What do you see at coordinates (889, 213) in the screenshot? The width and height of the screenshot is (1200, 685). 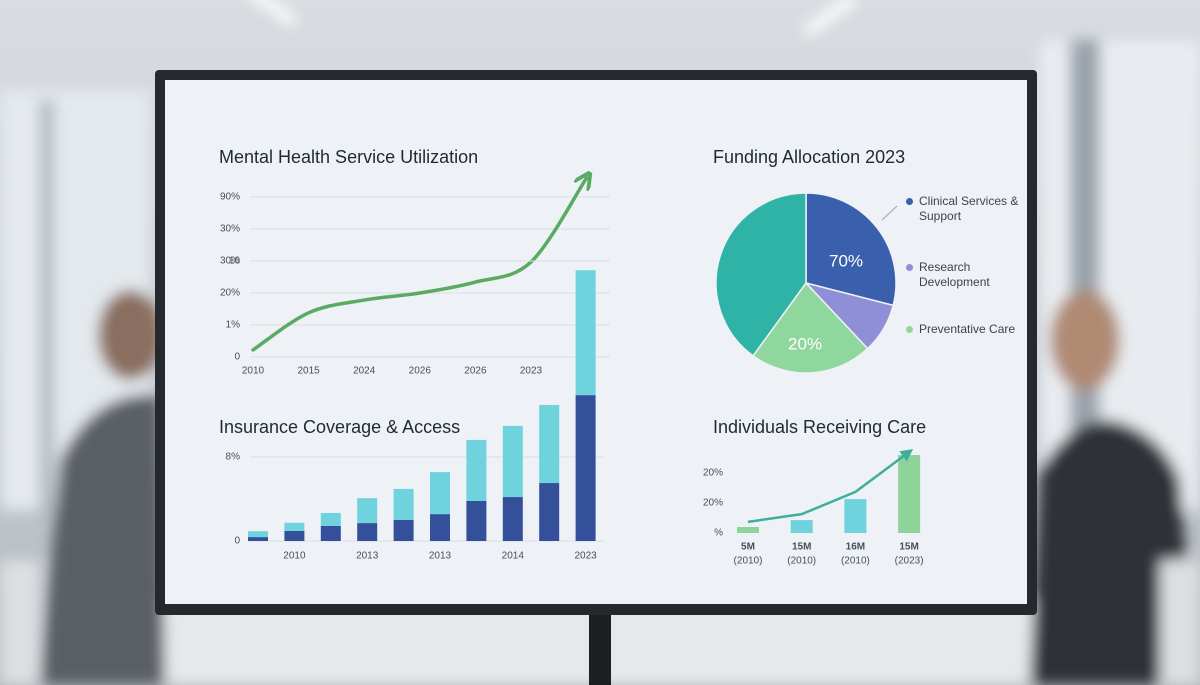 I see `legend-leader` at bounding box center [889, 213].